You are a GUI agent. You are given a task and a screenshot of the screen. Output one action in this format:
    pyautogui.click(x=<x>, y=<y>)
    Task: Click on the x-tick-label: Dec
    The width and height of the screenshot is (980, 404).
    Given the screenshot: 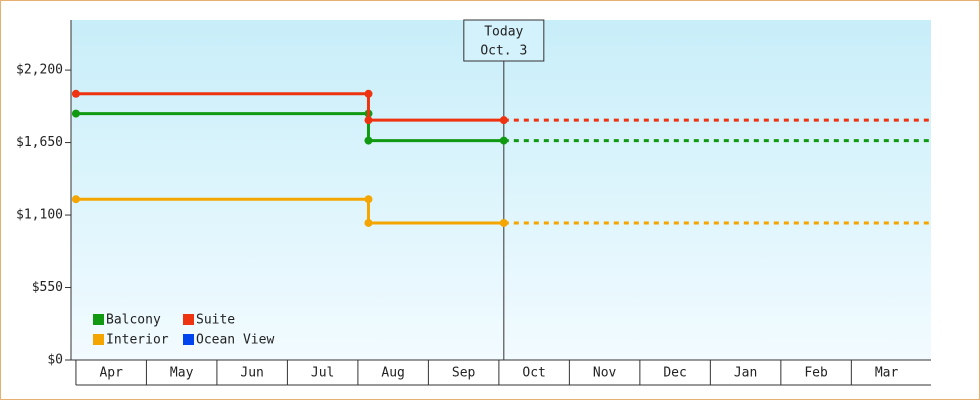 What is the action you would take?
    pyautogui.click(x=674, y=373)
    